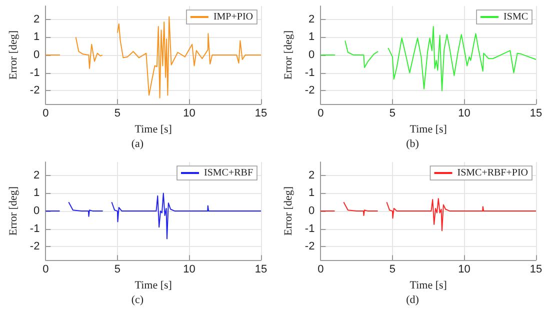 This screenshot has width=550, height=313. I want to click on text: (a), so click(137, 144).